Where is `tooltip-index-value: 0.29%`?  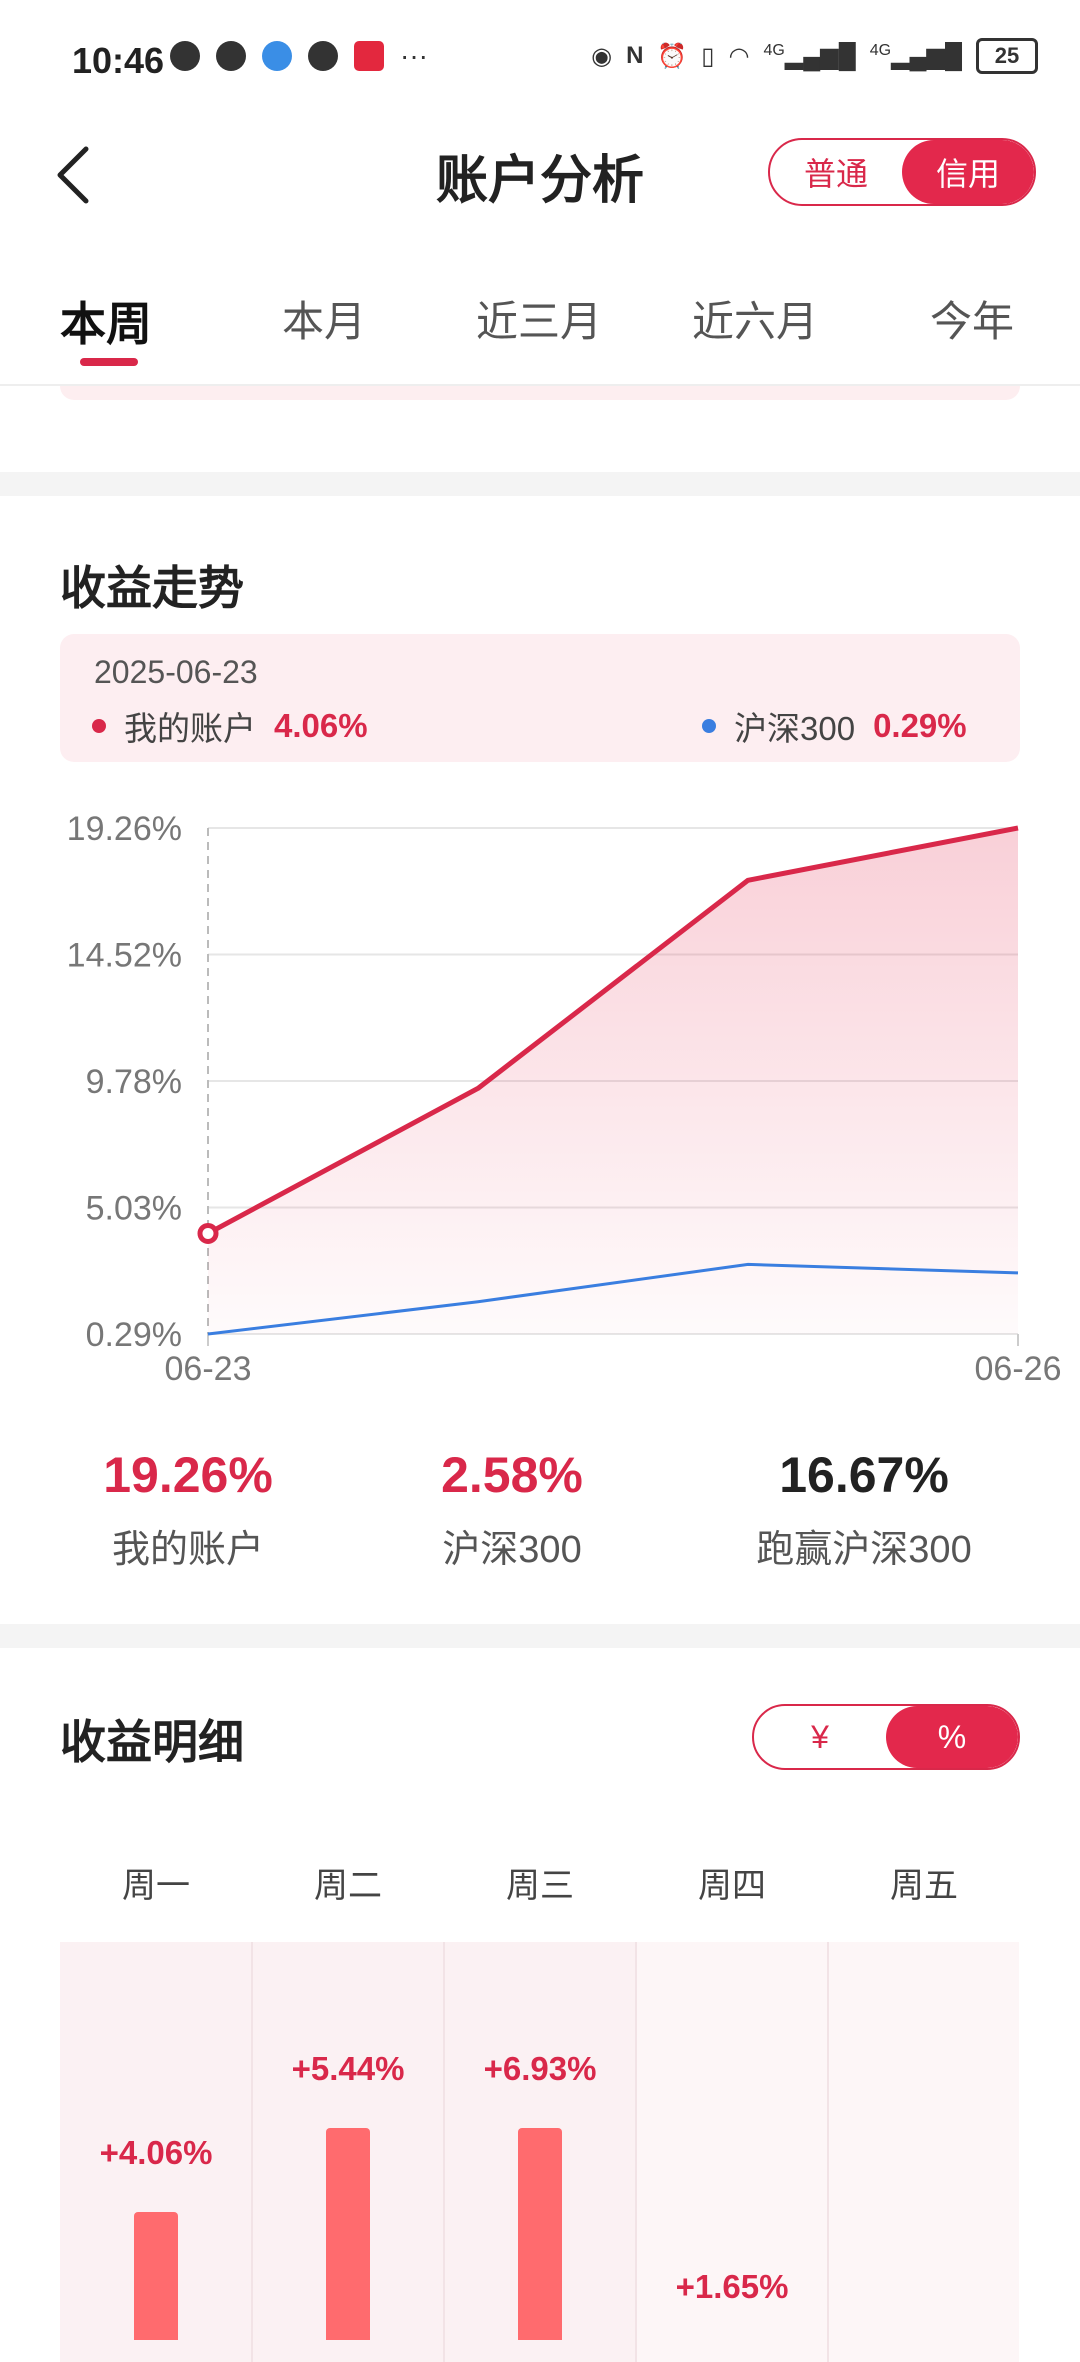 tooltip-index-value: 0.29% is located at coordinates (920, 725).